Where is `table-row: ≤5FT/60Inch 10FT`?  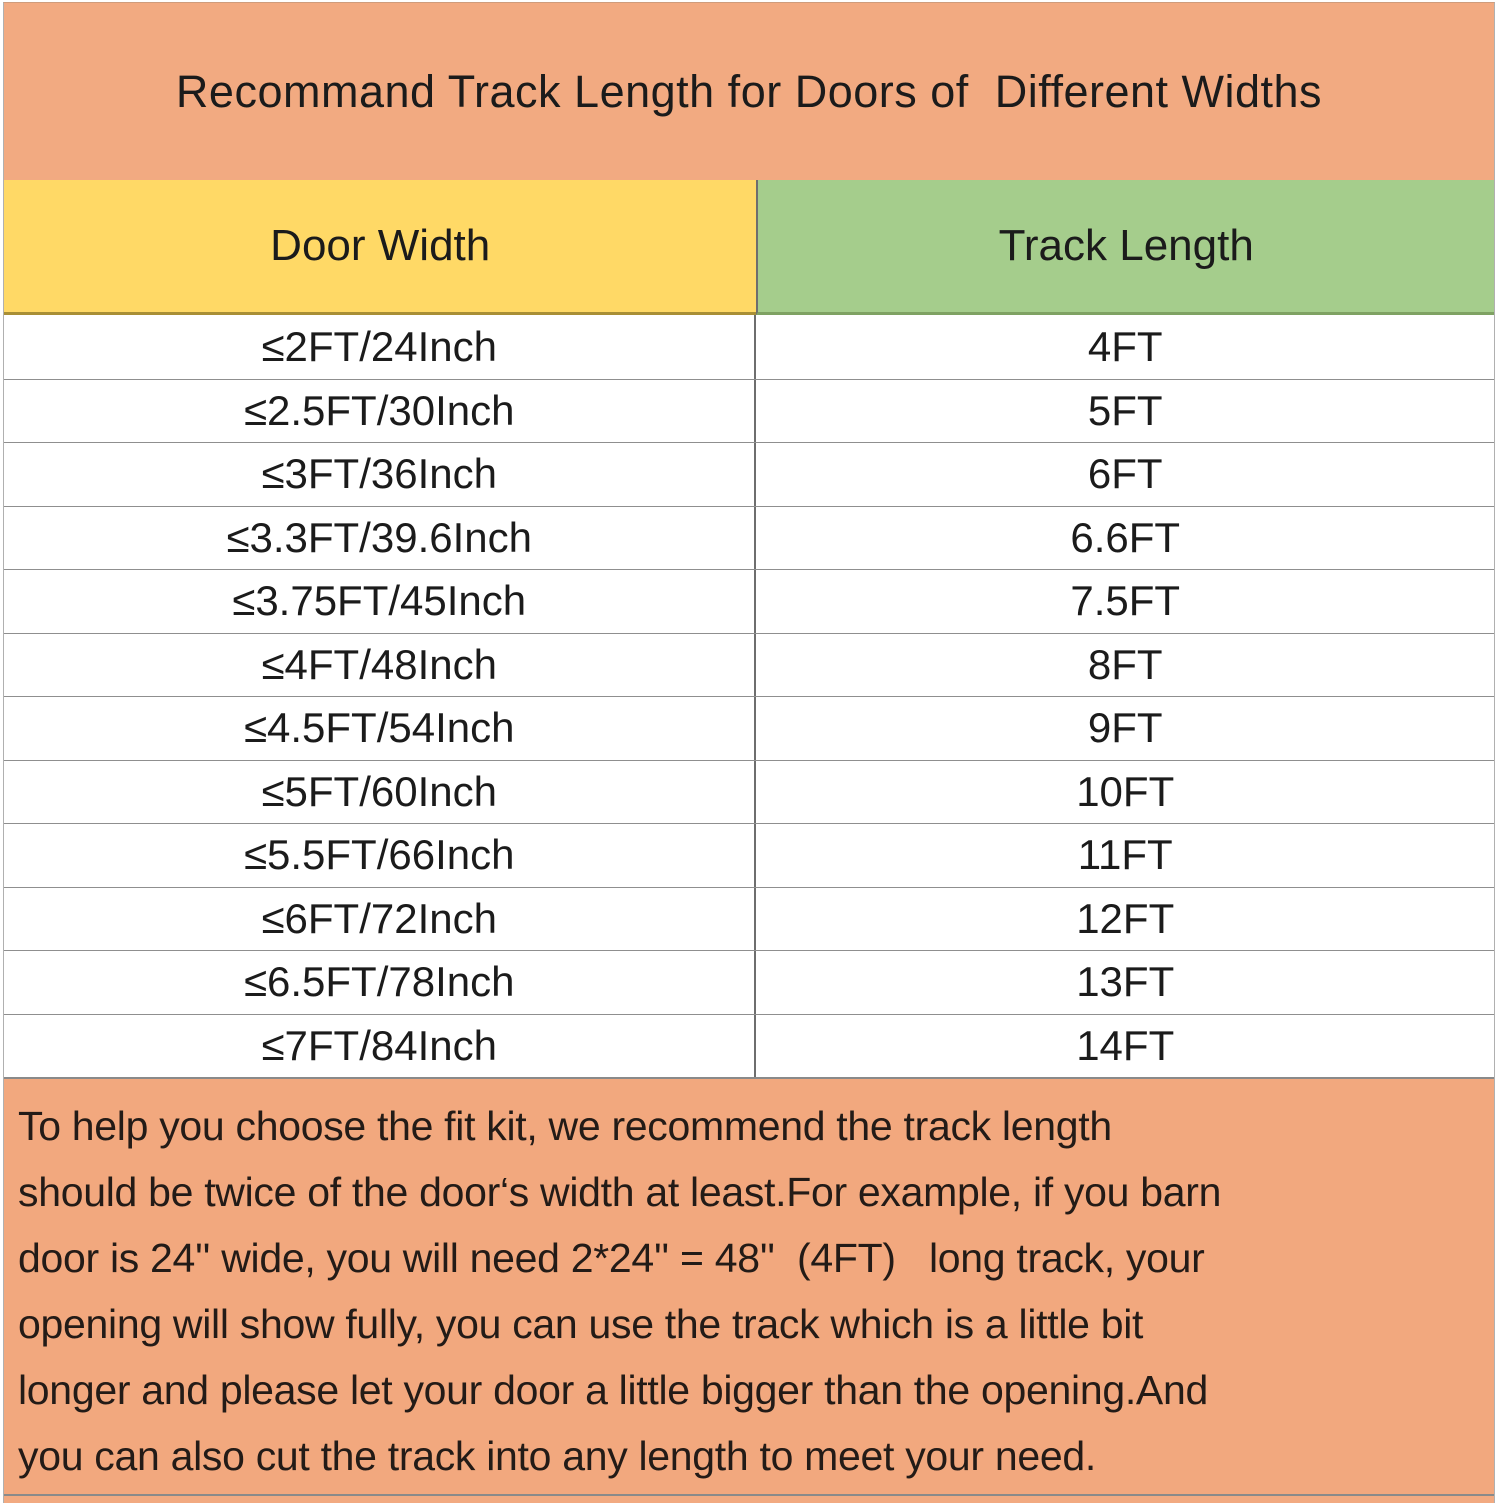
table-row: ≤5FT/60Inch 10FT is located at coordinates (749, 791).